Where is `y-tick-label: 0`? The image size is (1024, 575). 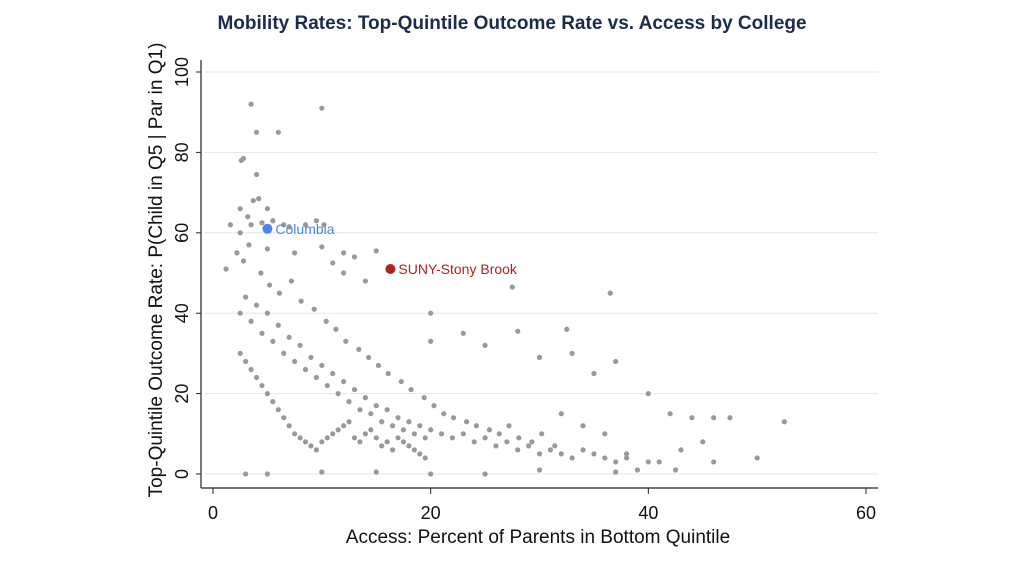
y-tick-label: 0 is located at coordinates (182, 474).